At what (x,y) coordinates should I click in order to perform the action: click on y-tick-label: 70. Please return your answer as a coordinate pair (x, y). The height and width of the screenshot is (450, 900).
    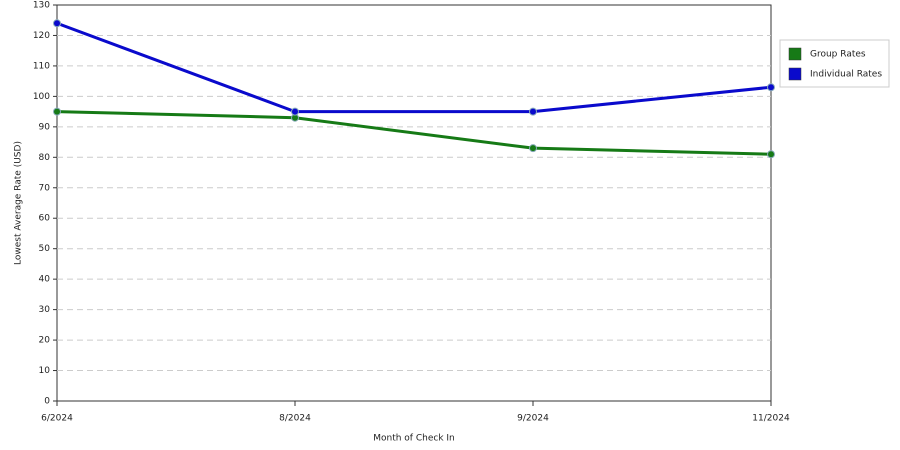
    Looking at the image, I should click on (45, 188).